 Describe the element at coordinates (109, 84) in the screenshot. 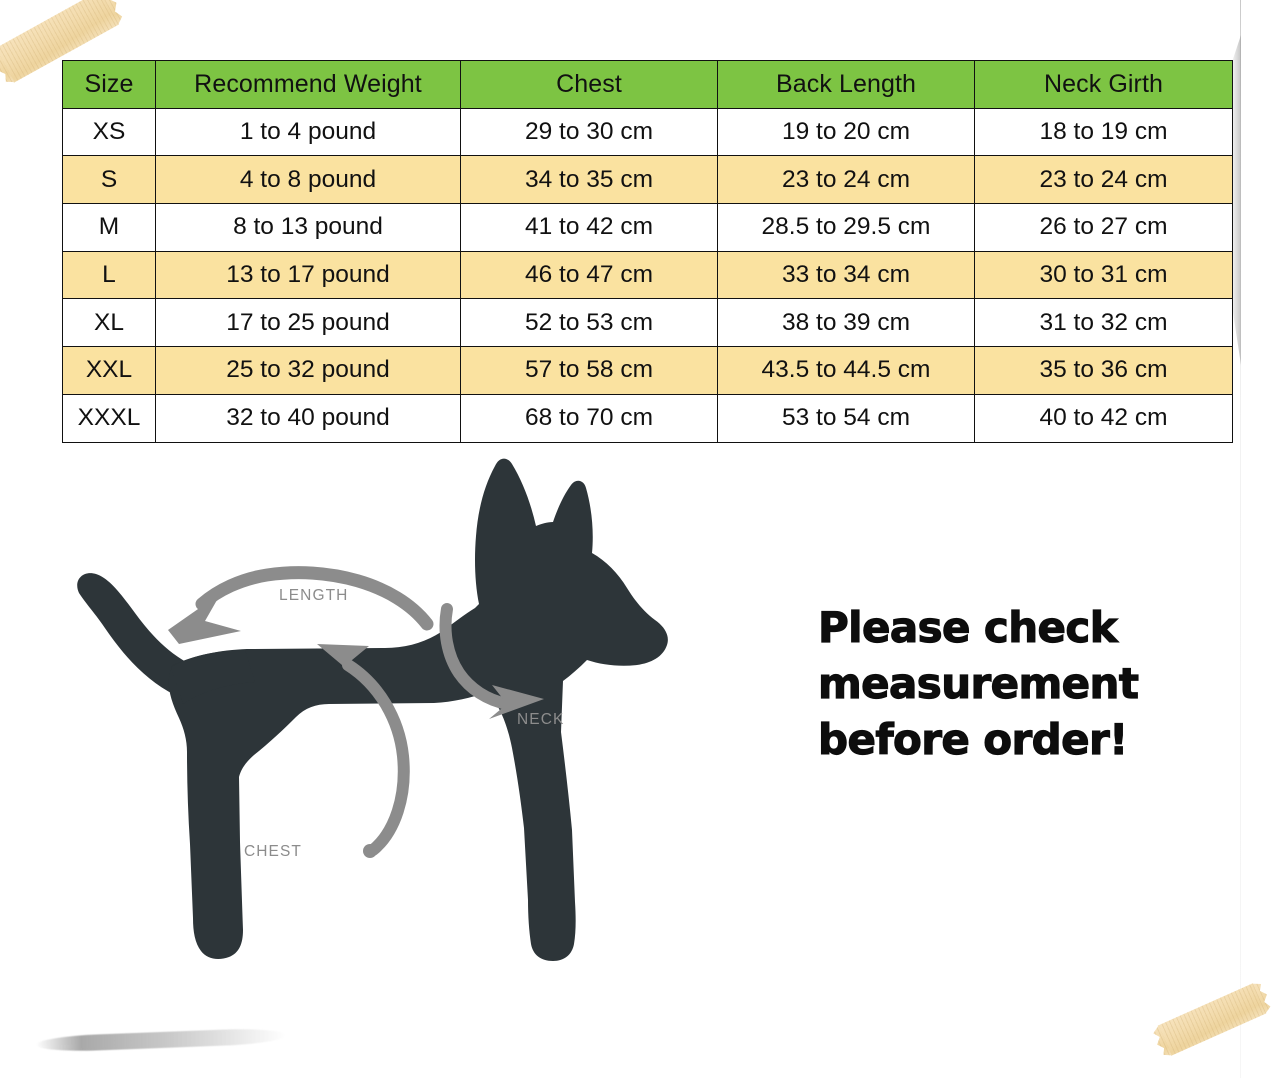

I see `column-header-size: Size` at that location.